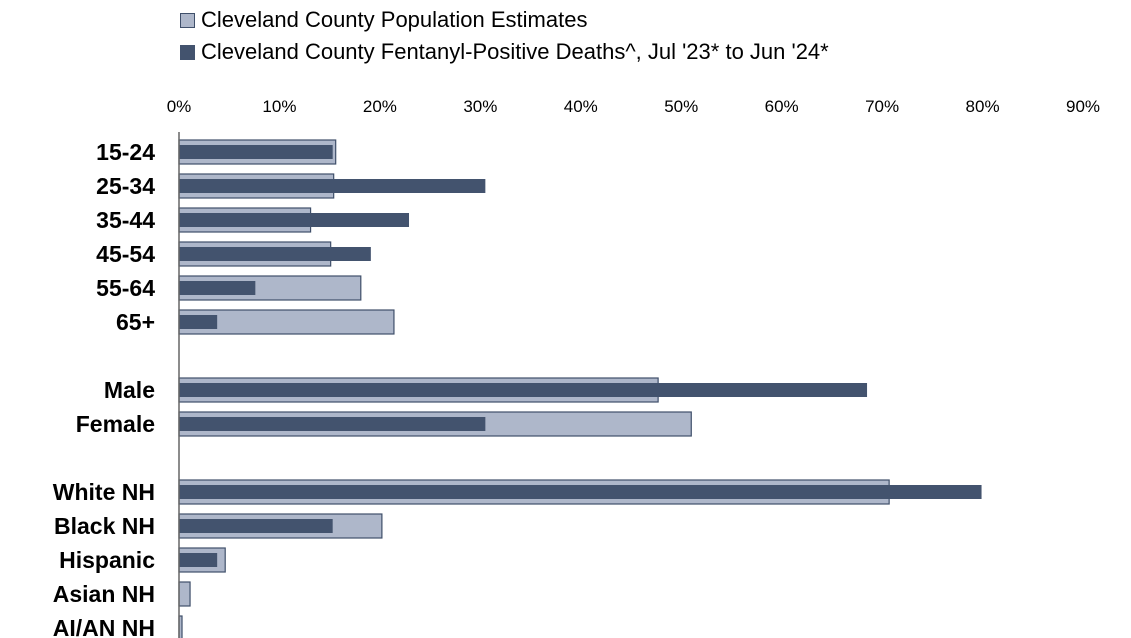  Describe the element at coordinates (104, 492) in the screenshot. I see `category-label-white-nh: White NH` at that location.